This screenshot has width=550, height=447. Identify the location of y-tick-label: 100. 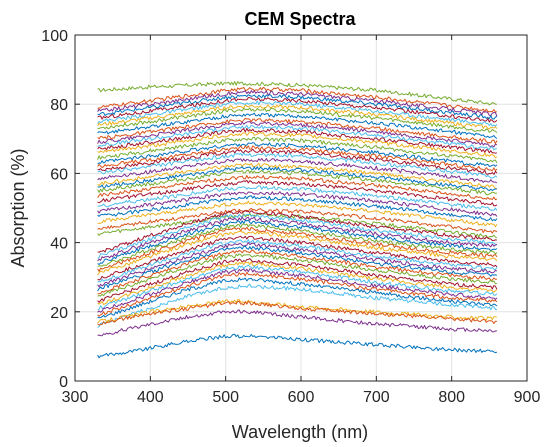
(54, 36).